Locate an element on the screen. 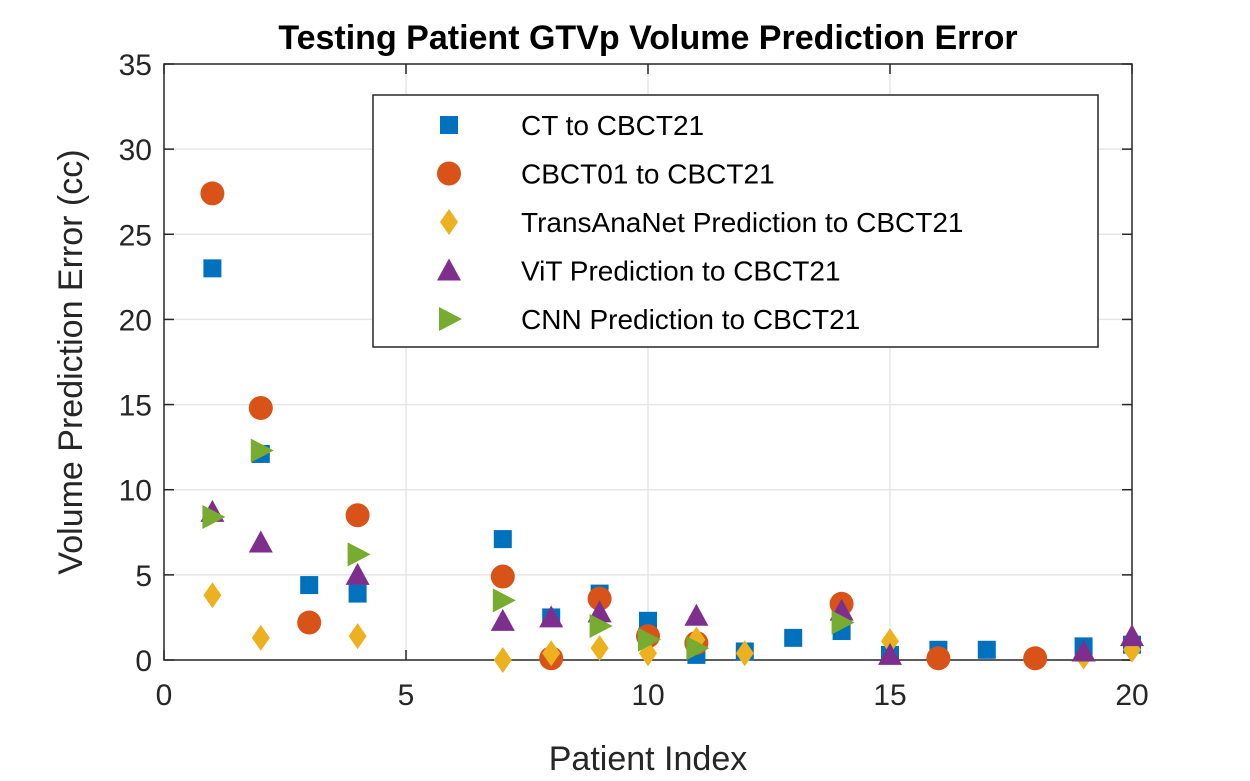 This screenshot has width=1250, height=781. y-tick-label: 35 is located at coordinates (135, 65).